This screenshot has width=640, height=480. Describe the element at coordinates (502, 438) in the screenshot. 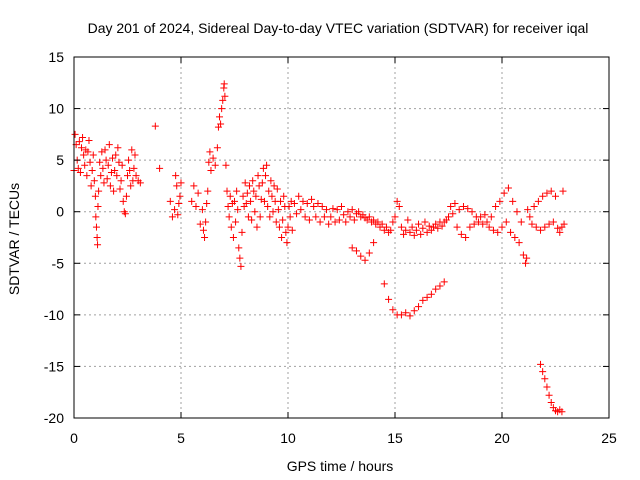

I see `x-tick-label: 20` at that location.